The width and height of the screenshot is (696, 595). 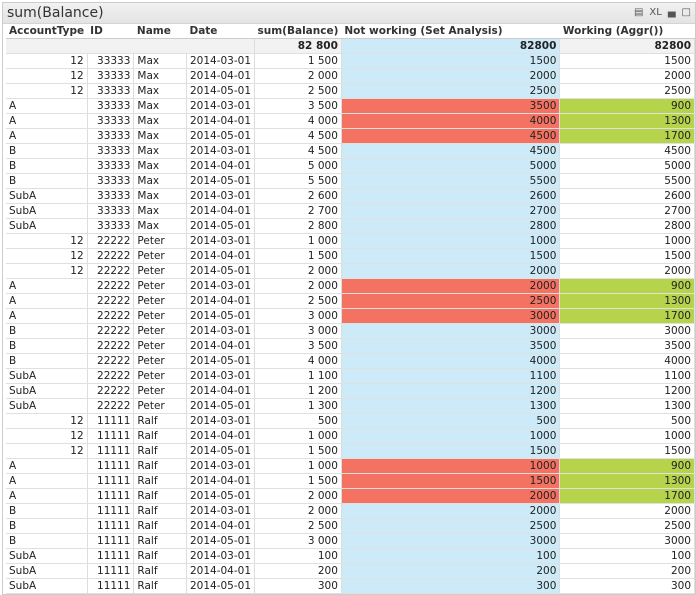 I want to click on cell-working: 4500, so click(x=627, y=151).